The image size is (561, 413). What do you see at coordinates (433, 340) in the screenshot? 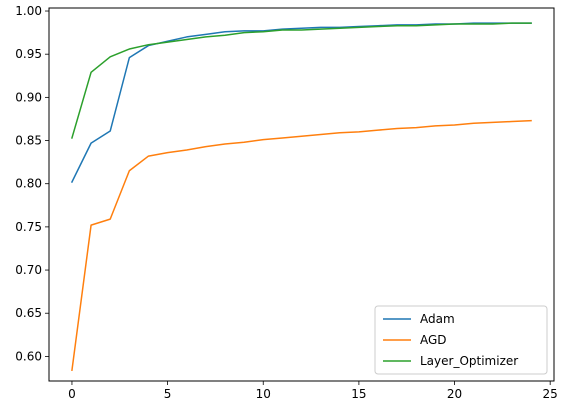
I see `legend-label: AGD` at bounding box center [433, 340].